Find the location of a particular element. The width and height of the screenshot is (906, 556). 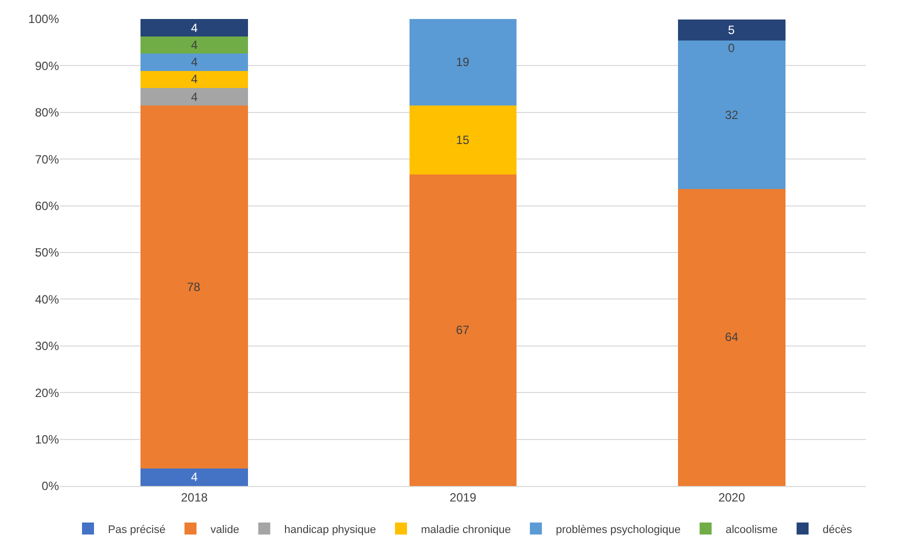

legend-label: décès is located at coordinates (837, 530).